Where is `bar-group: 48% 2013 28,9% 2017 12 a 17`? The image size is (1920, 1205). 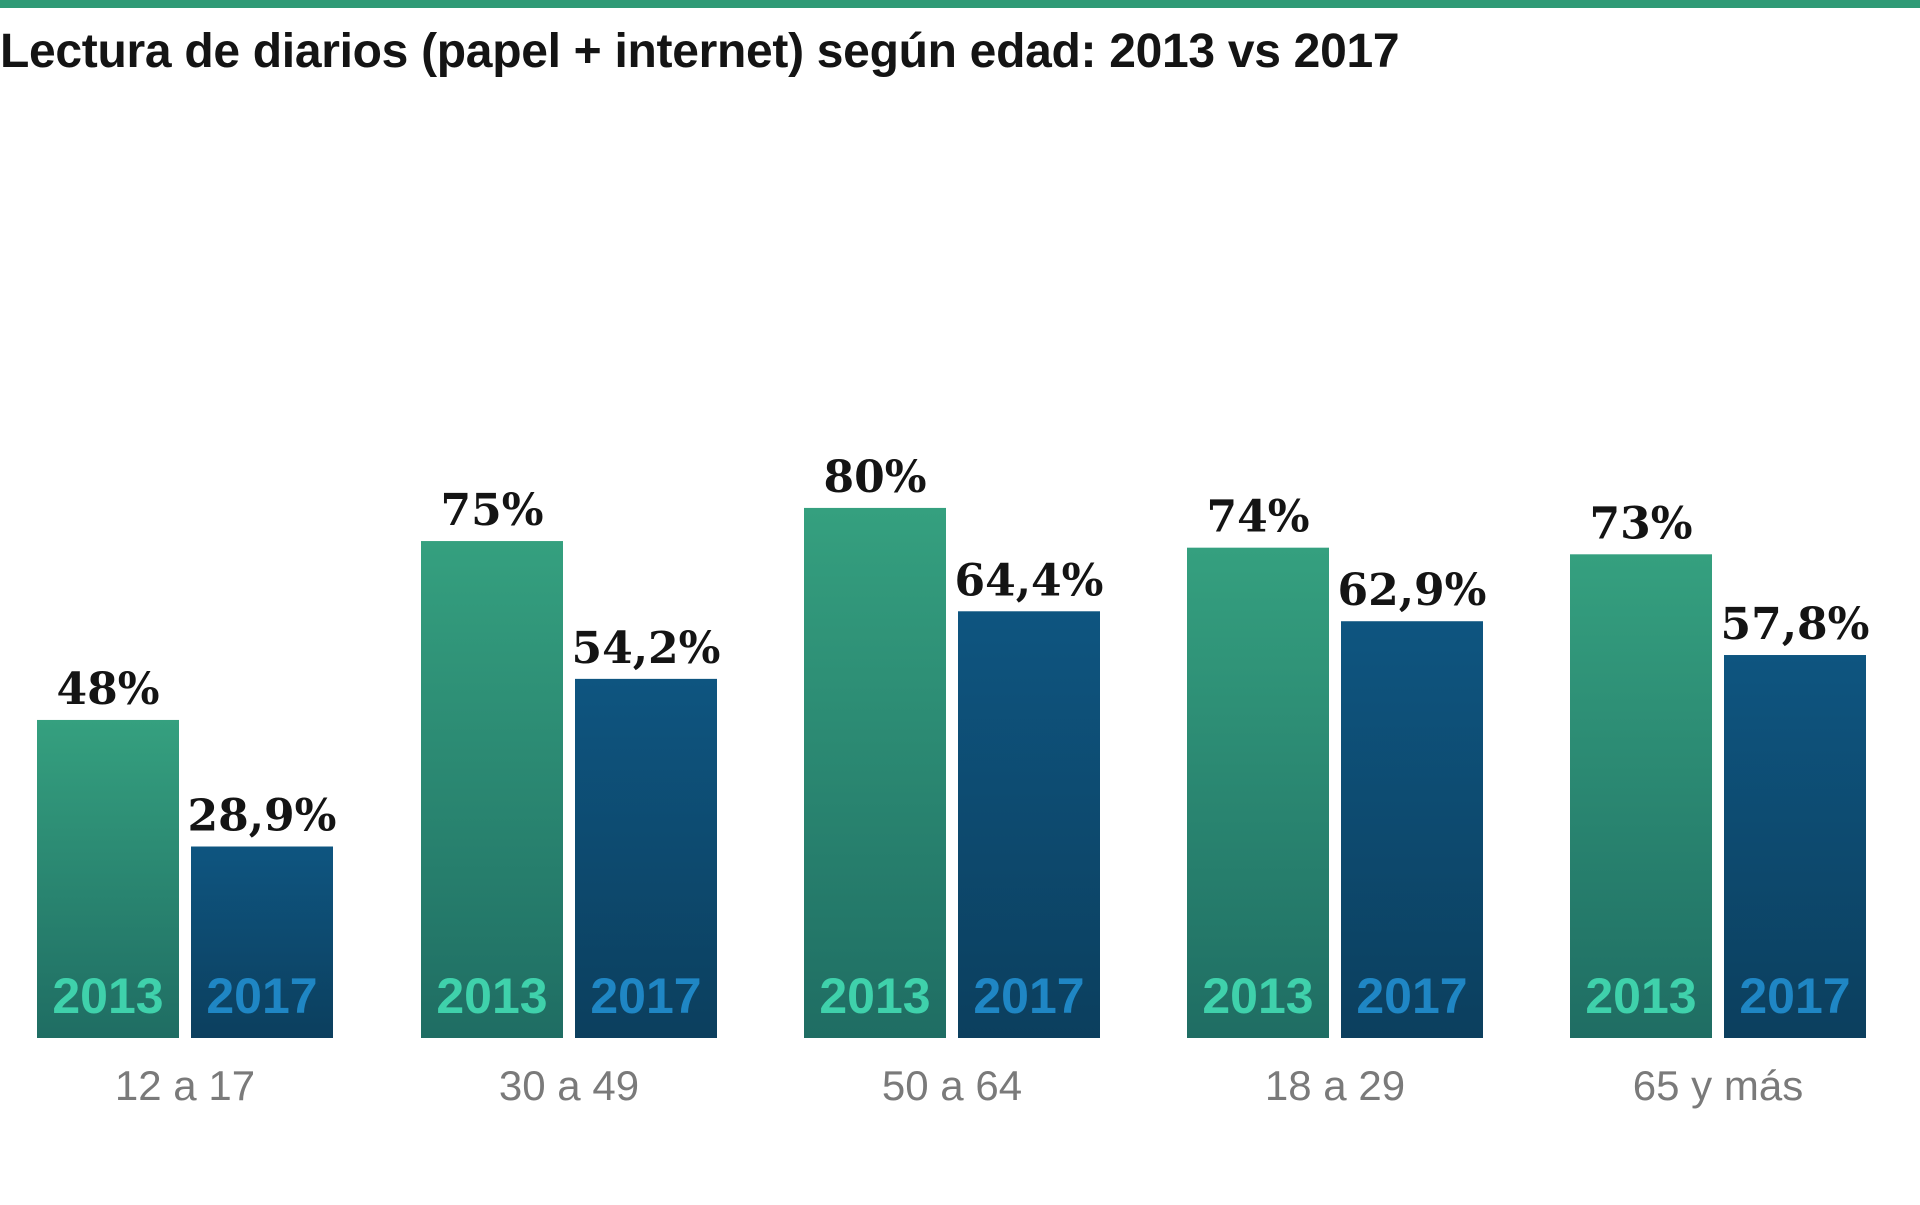
bar-group: 48% 2013 28,9% 2017 12 a 17 is located at coordinates (186, 886).